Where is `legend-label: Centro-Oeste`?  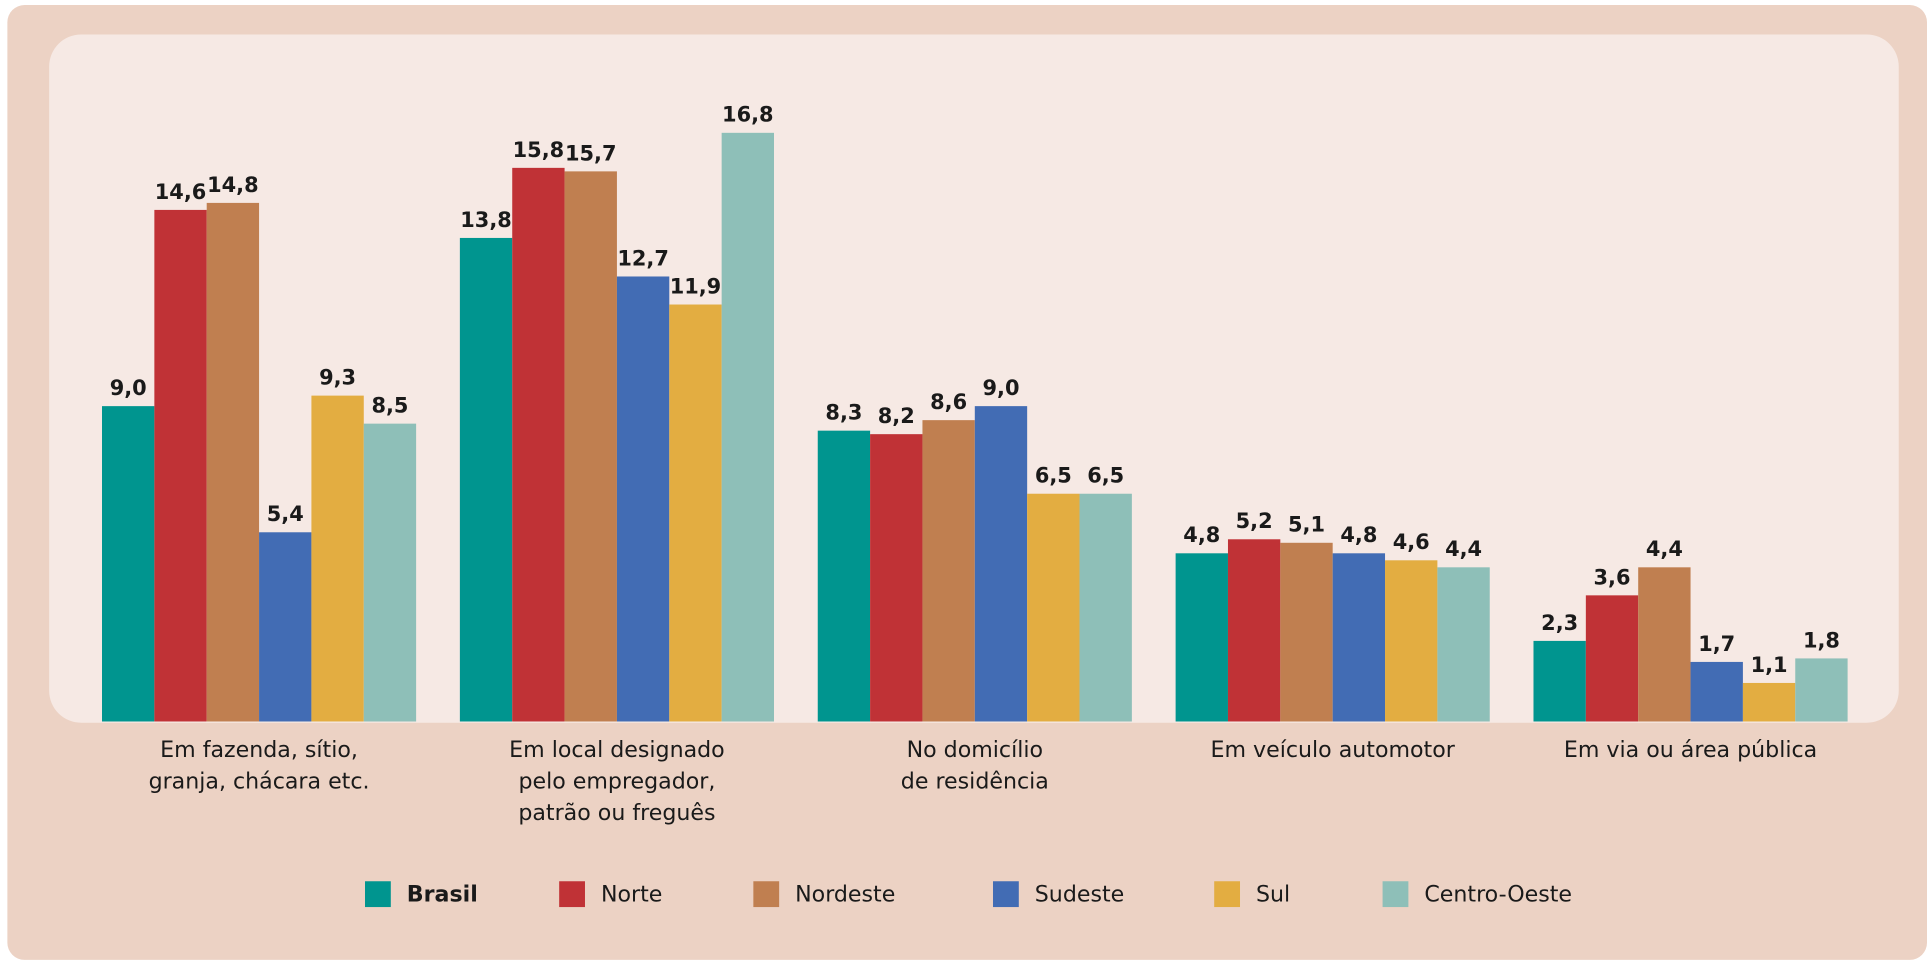 legend-label: Centro-Oeste is located at coordinates (1498, 894).